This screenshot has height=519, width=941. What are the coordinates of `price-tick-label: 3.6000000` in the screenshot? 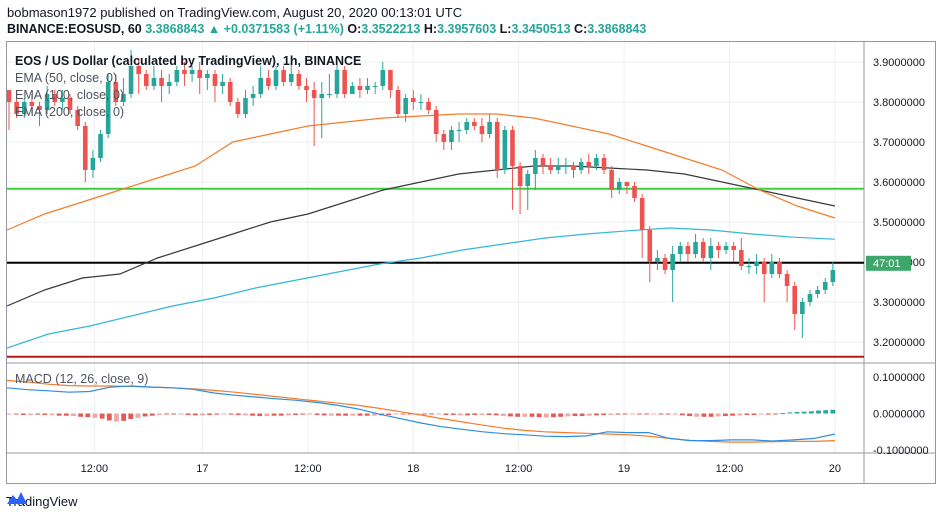 It's located at (899, 183).